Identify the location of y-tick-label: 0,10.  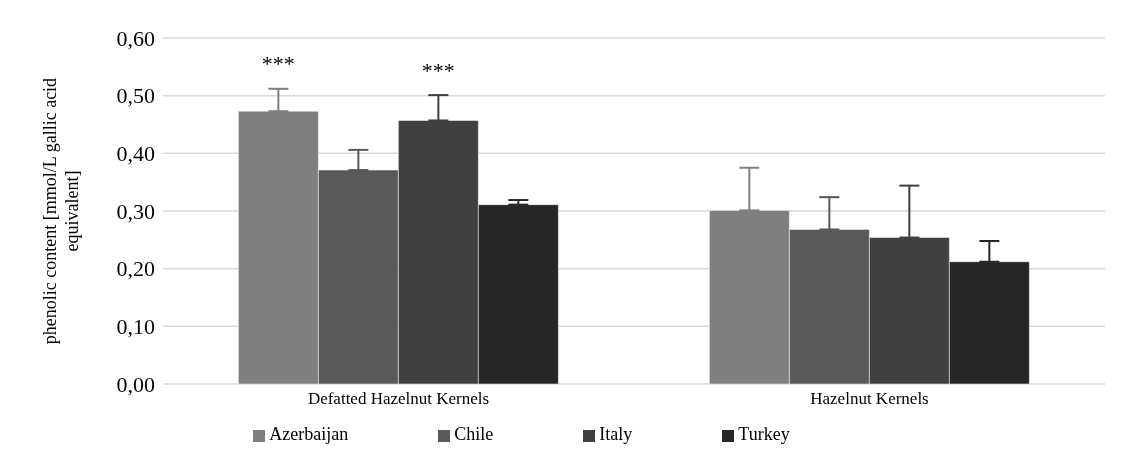
(135, 327).